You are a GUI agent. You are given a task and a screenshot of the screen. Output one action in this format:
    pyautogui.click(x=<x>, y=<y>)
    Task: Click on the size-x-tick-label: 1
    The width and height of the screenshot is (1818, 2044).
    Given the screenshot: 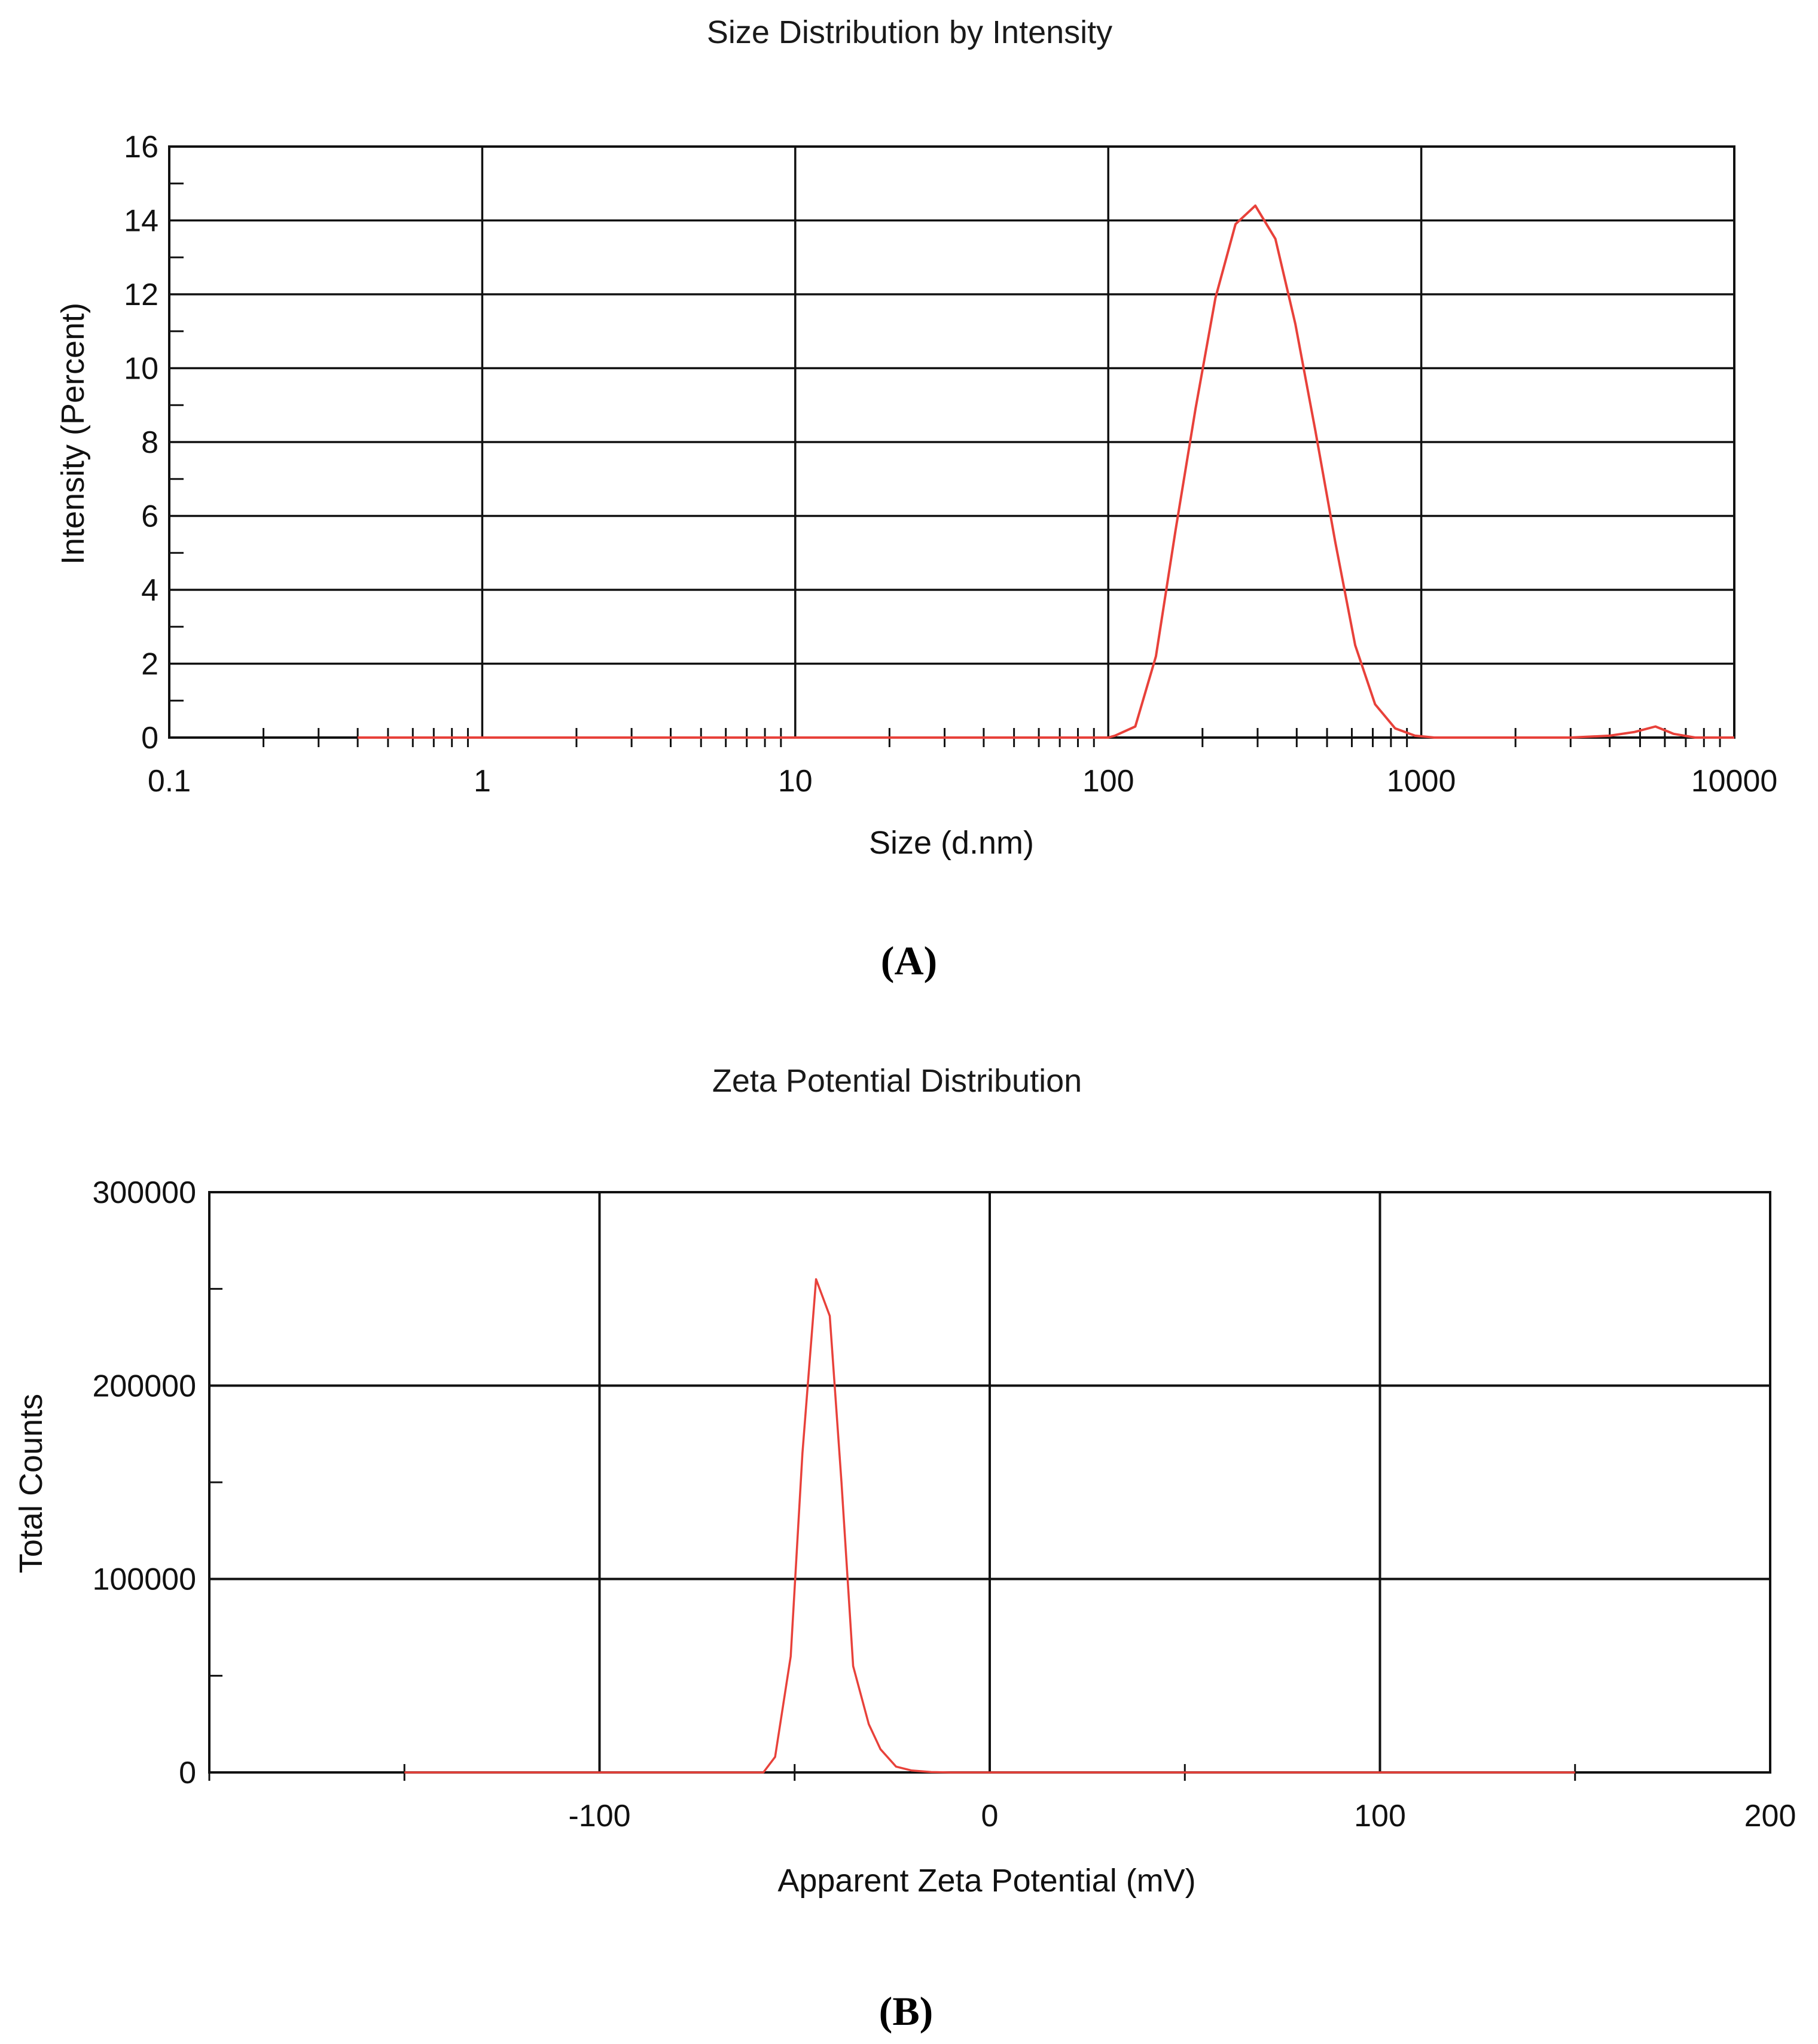 What is the action you would take?
    pyautogui.click(x=482, y=781)
    